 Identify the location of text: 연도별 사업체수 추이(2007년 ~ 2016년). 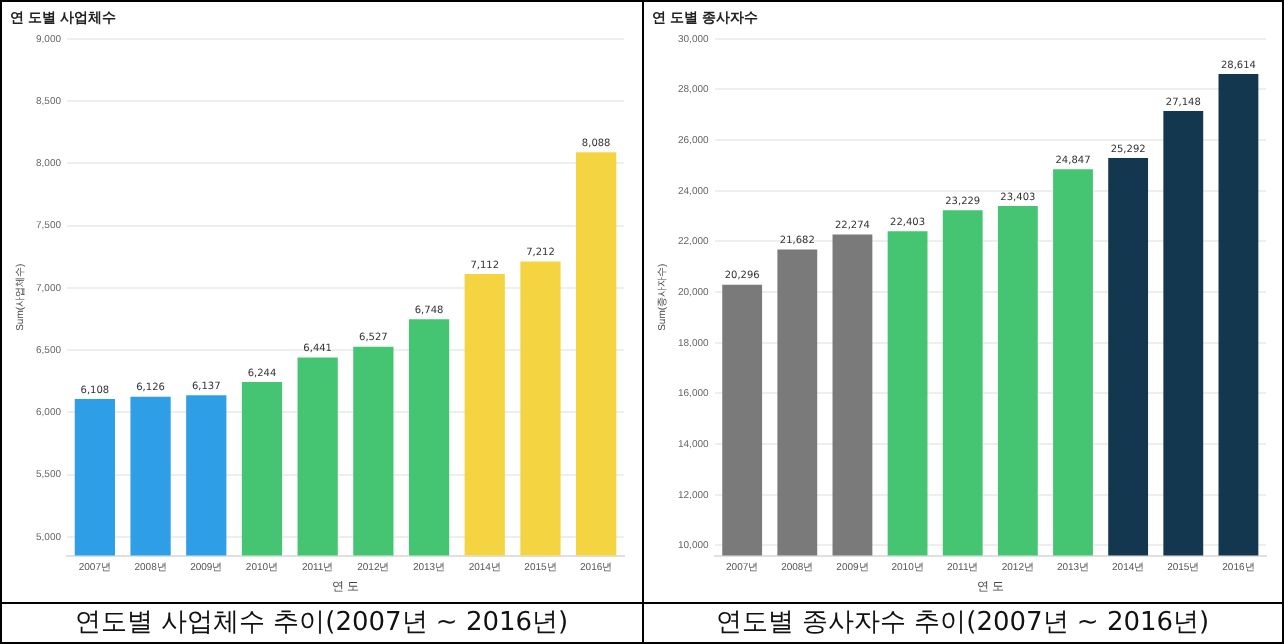
(321, 622).